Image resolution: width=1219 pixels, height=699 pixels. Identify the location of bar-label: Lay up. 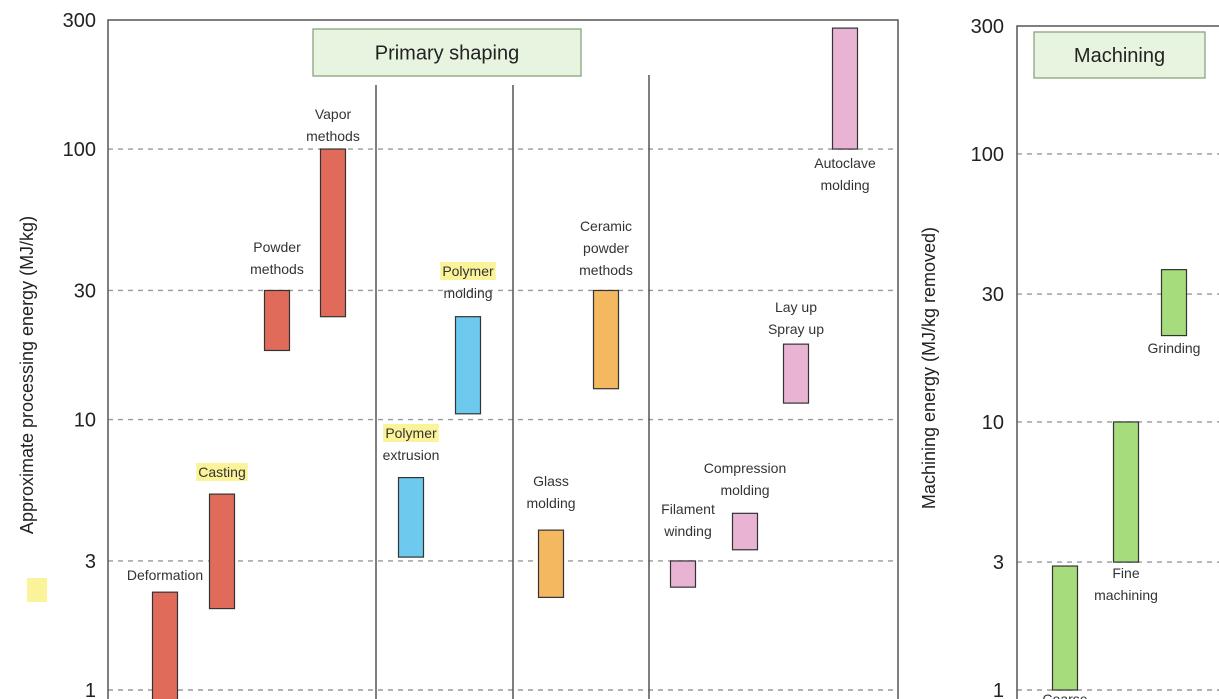
(796, 307).